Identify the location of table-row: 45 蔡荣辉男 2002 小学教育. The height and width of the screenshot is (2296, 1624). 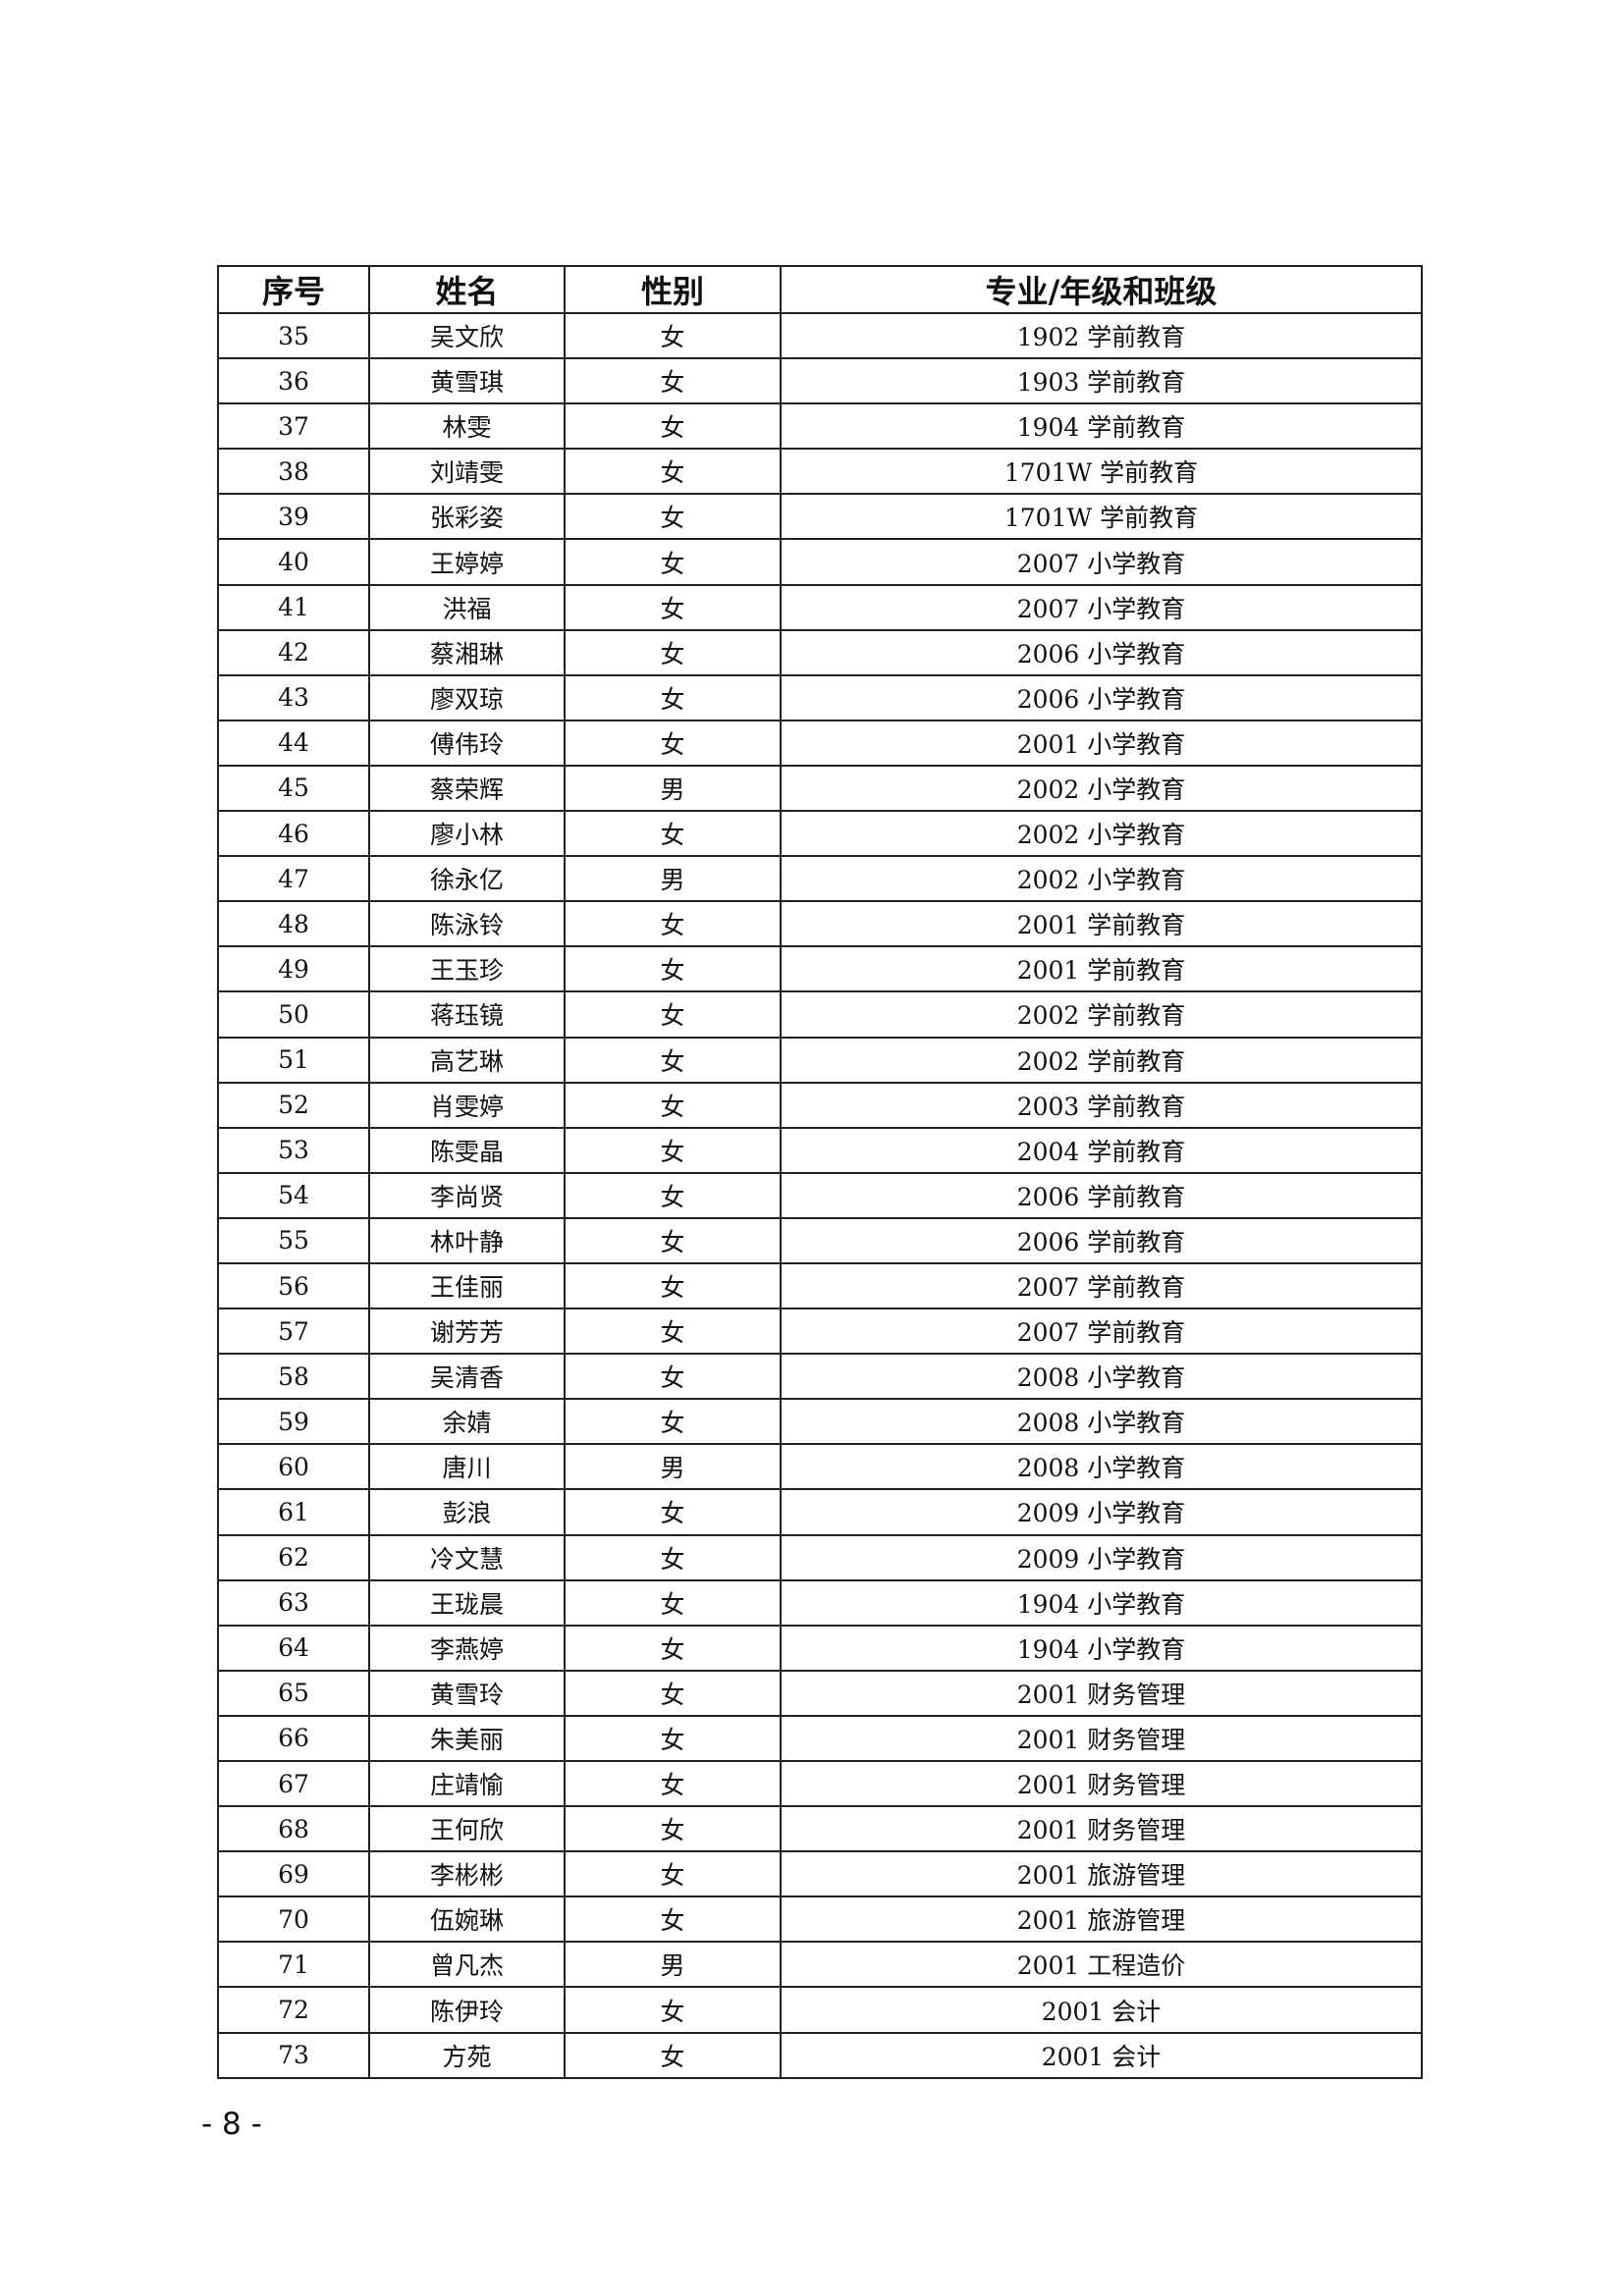
(820, 788).